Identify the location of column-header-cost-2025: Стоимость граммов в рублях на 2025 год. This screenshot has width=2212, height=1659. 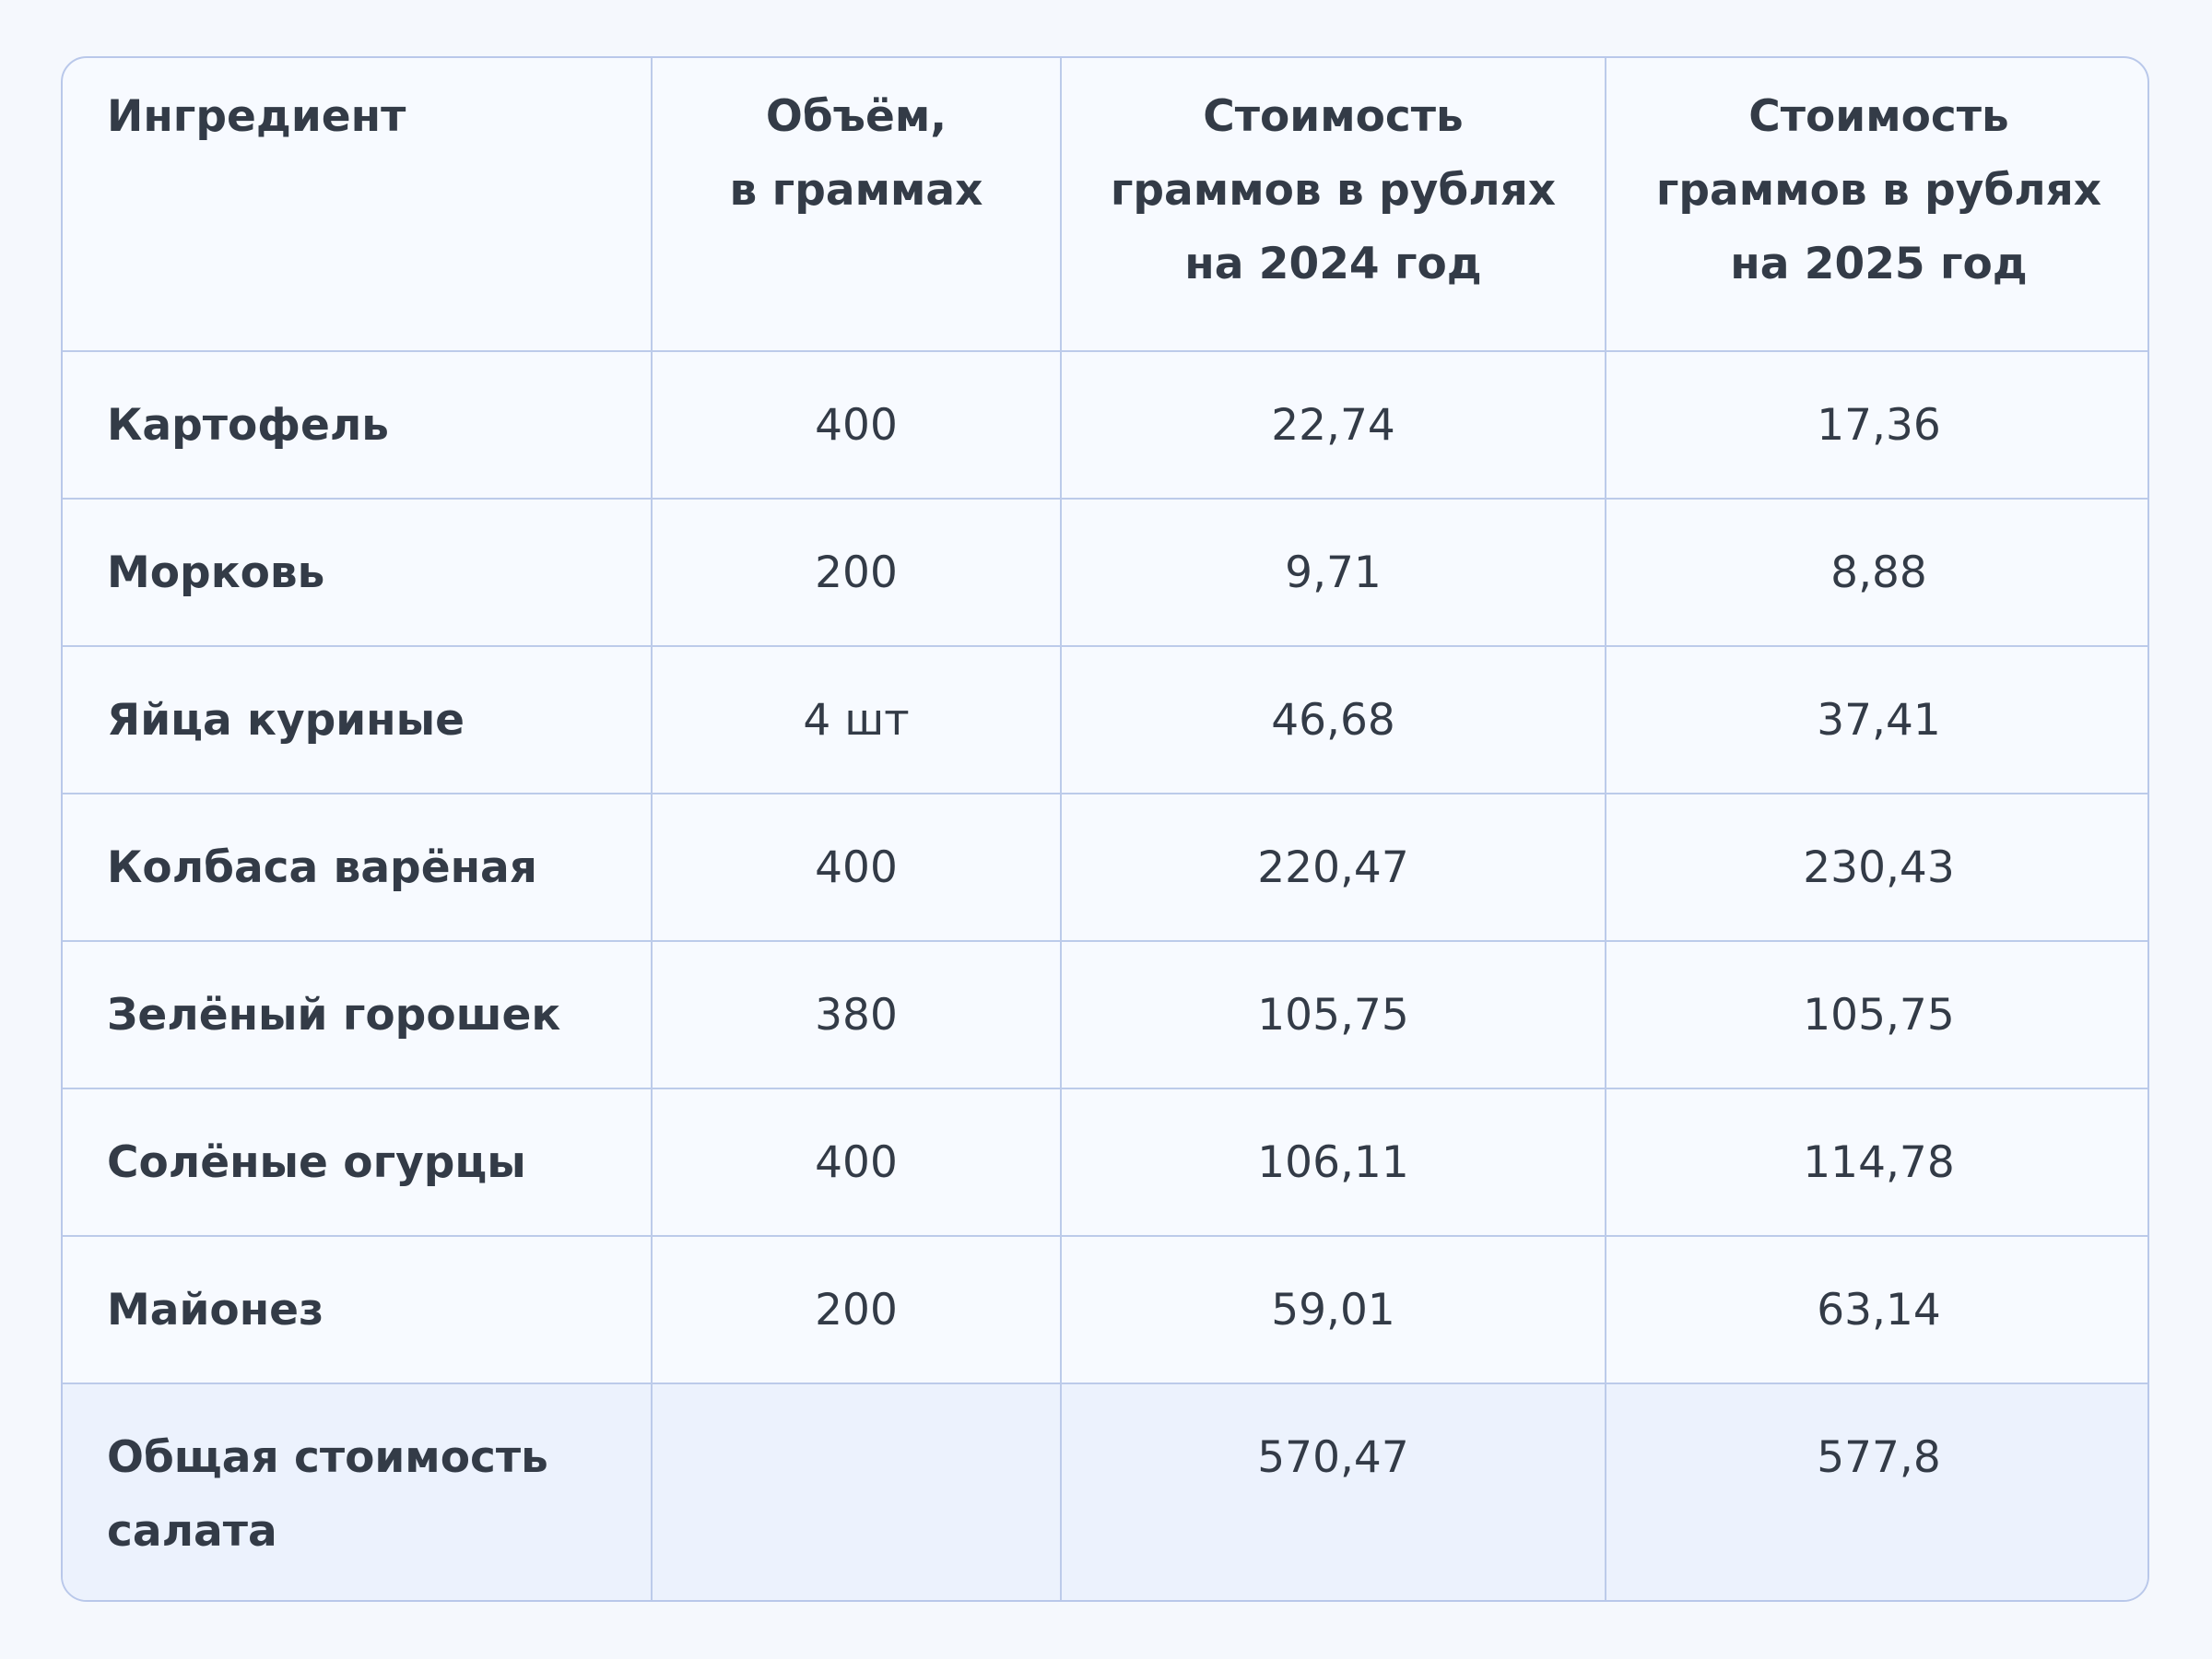
(1876, 205).